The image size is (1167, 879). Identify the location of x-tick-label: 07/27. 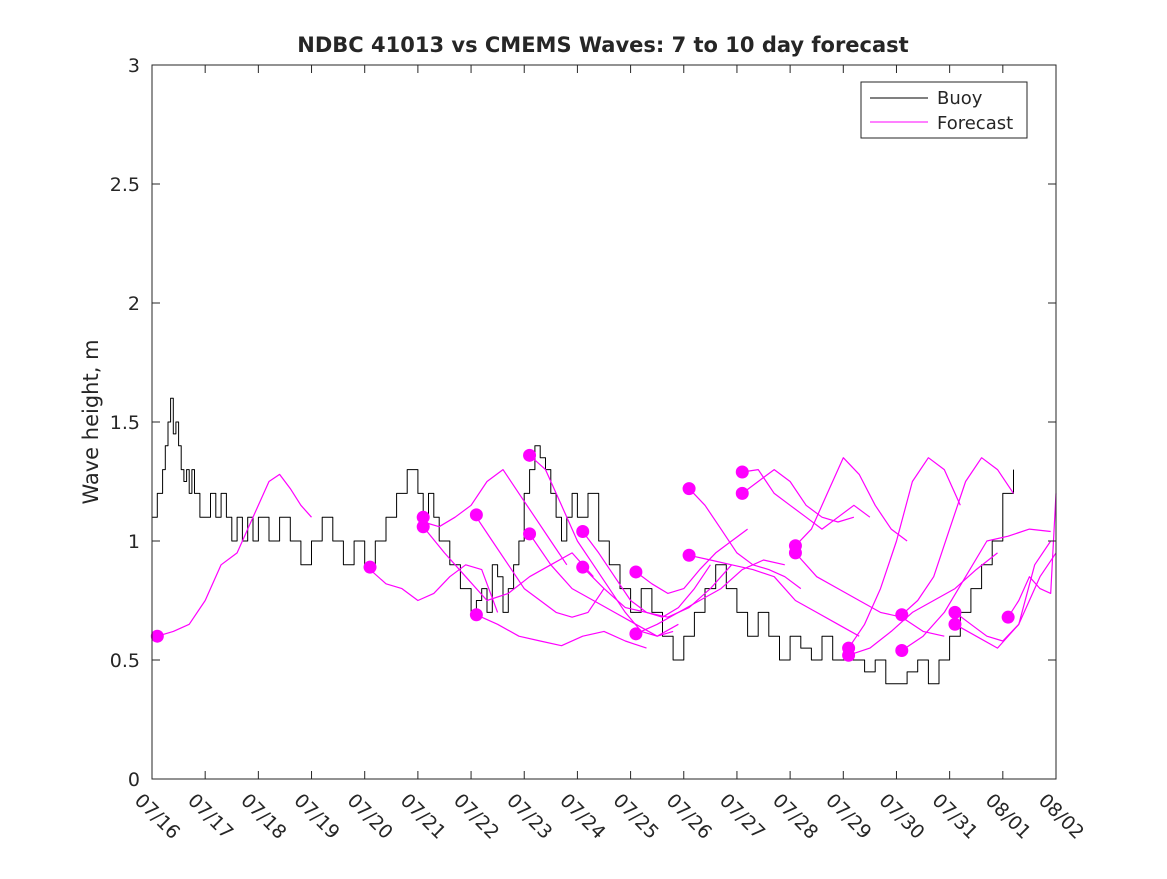
(742, 816).